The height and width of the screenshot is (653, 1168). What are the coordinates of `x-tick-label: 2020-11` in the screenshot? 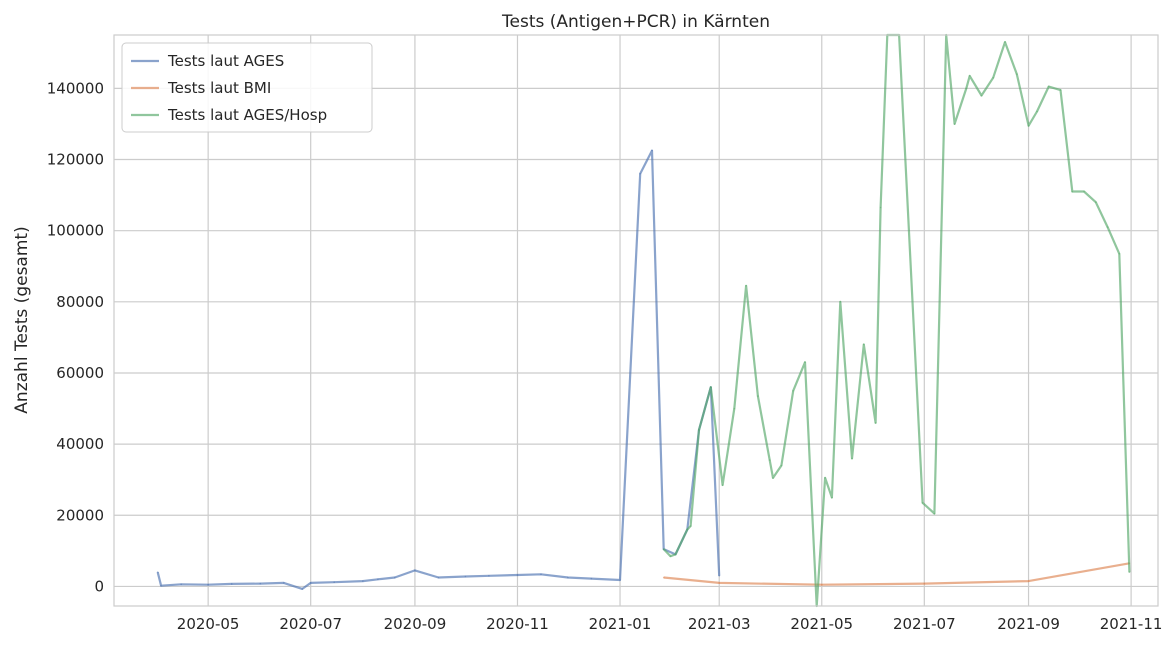 It's located at (517, 624).